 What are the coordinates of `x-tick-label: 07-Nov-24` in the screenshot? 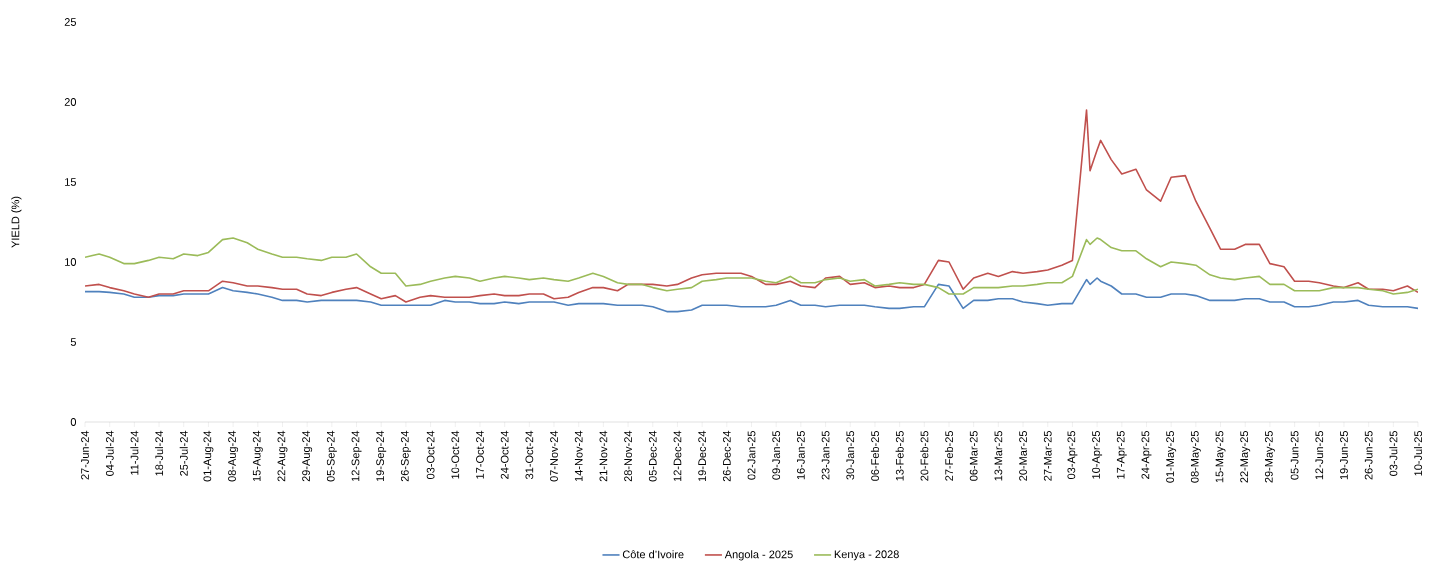 It's located at (554, 456).